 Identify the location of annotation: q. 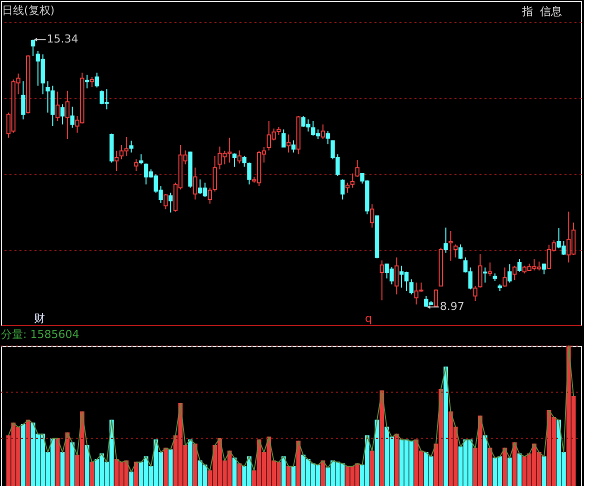
(368, 318).